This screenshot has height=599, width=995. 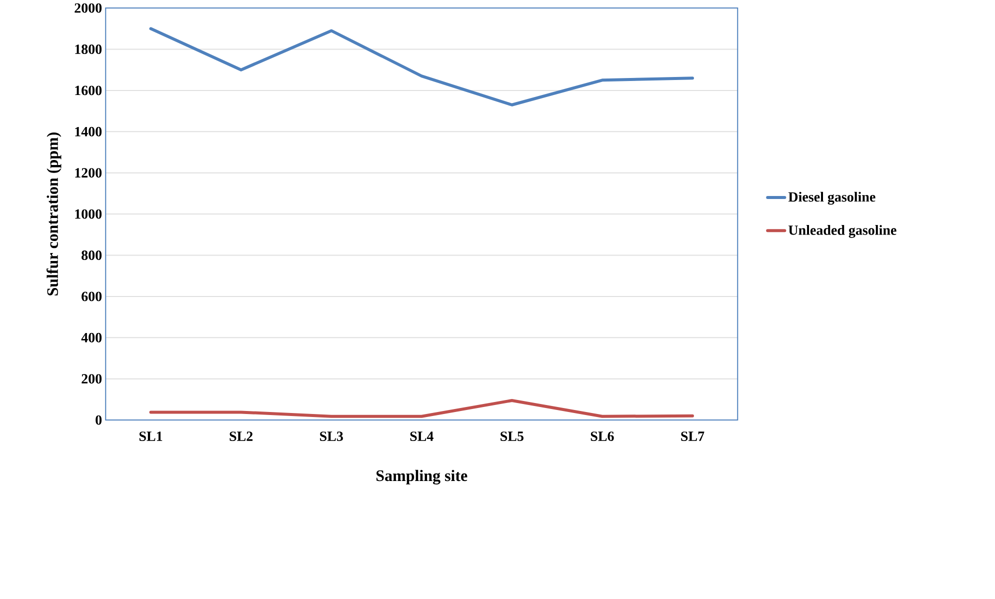 I want to click on legend-label: Unleaded gasoline, so click(x=842, y=231).